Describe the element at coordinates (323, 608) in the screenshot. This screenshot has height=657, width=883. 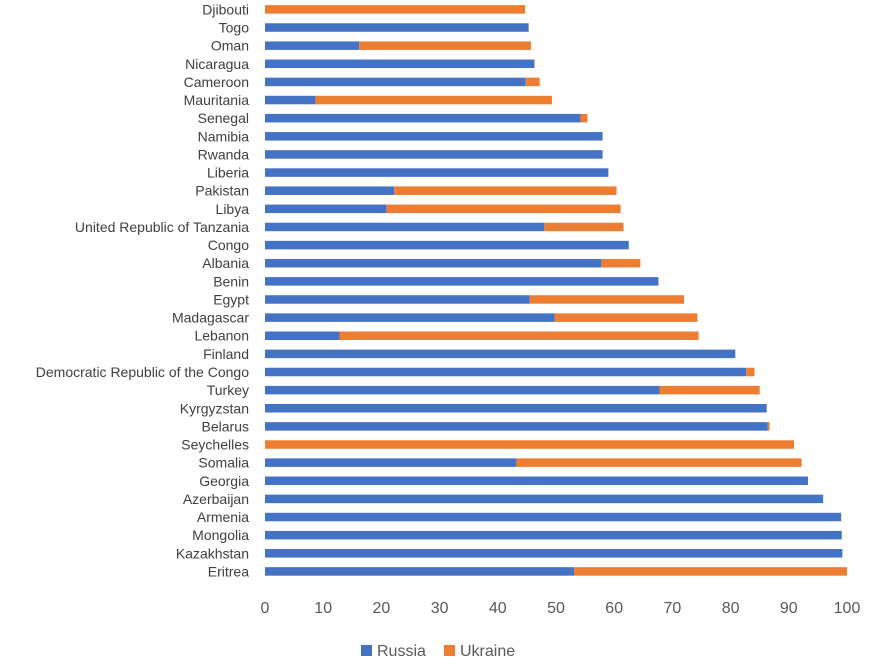
I see `x-tick-label: 10` at that location.